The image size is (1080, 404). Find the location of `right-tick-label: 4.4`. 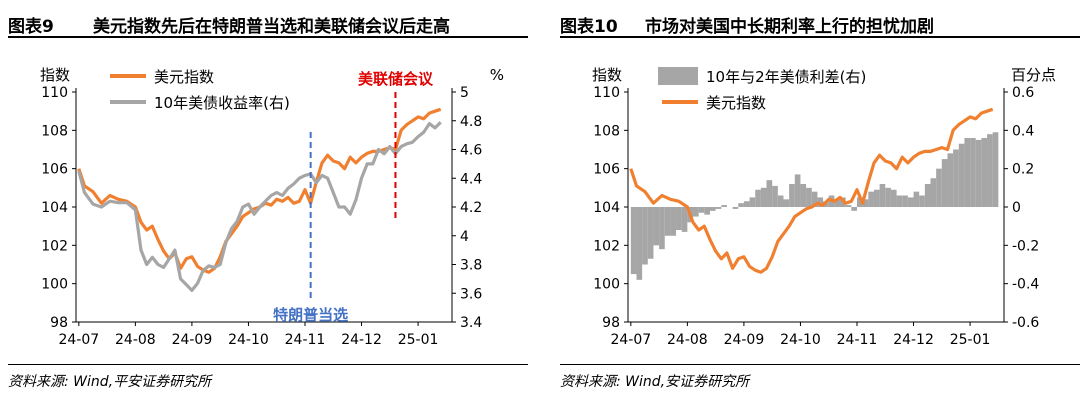

right-tick-label: 4.4 is located at coordinates (471, 179).